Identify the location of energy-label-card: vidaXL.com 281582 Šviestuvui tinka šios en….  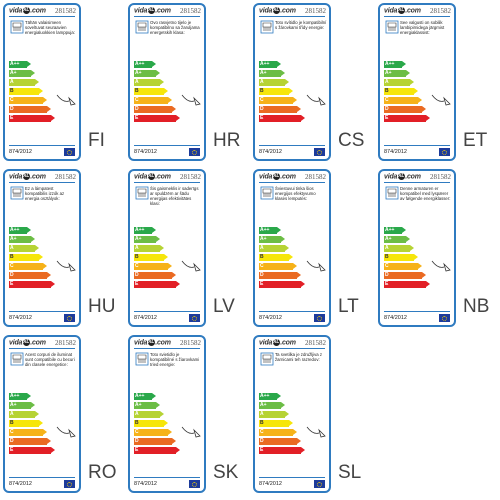
(292, 248).